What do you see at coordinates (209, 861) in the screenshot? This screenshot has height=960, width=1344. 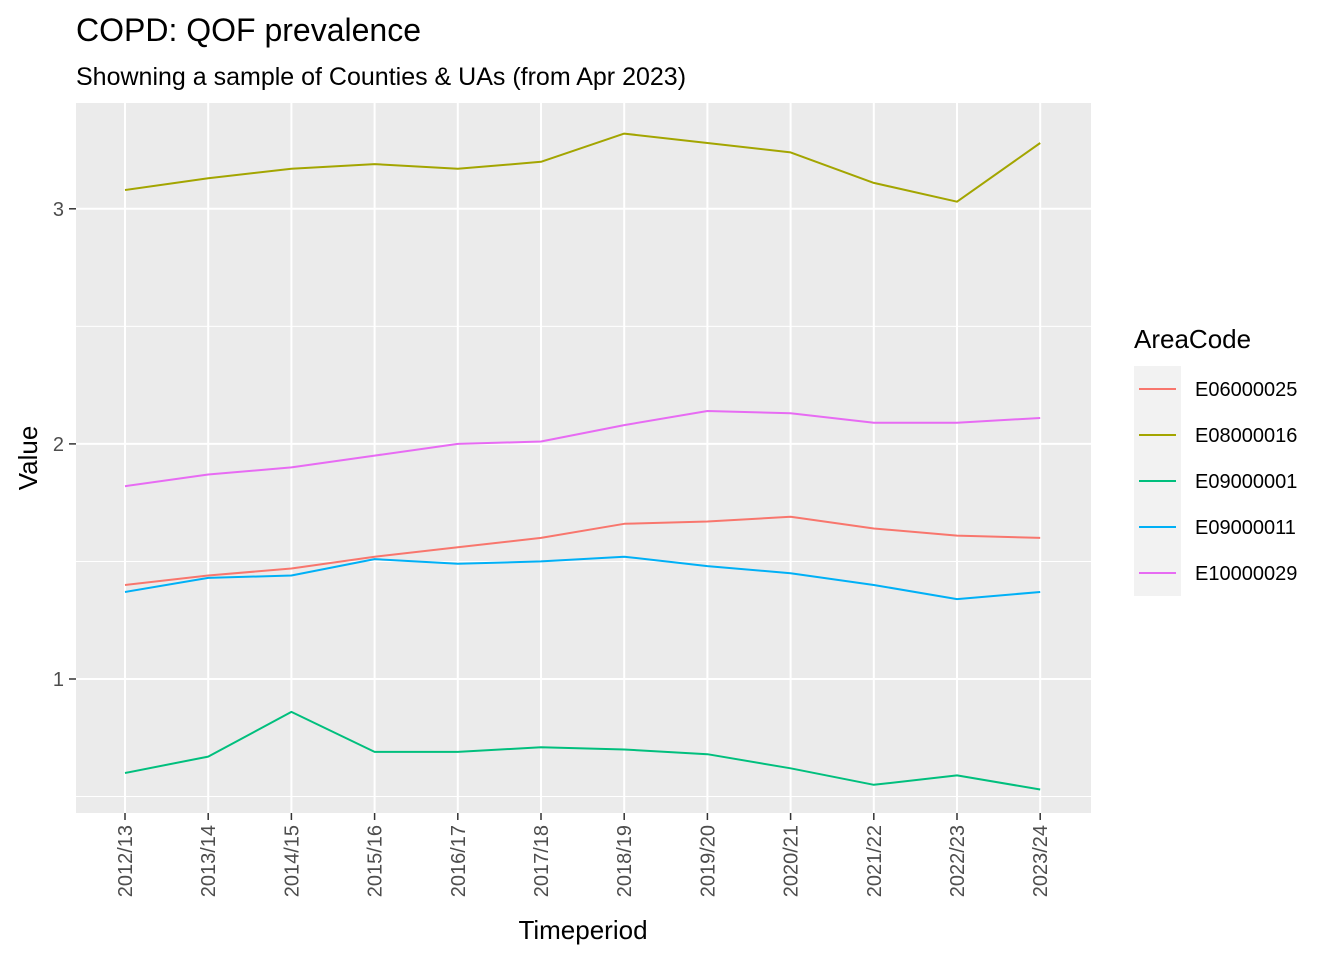 I see `x-tick-label: 2013/14` at bounding box center [209, 861].